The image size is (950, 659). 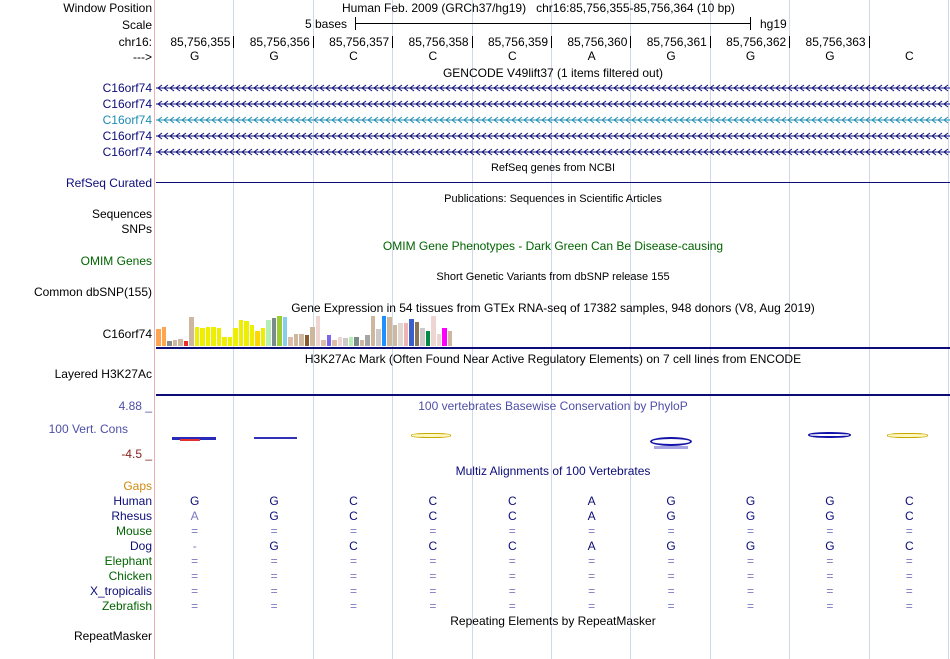 What do you see at coordinates (112, 636) in the screenshot?
I see `repeatmasker-label: RepeatMasker` at bounding box center [112, 636].